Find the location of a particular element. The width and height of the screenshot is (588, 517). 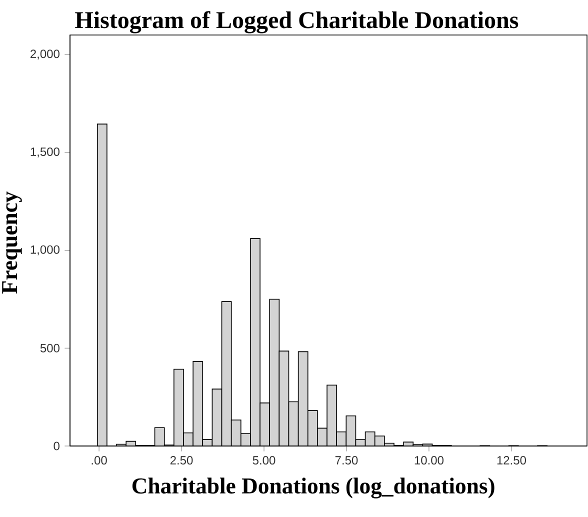

x-tick-label: 5.00 is located at coordinates (264, 460).